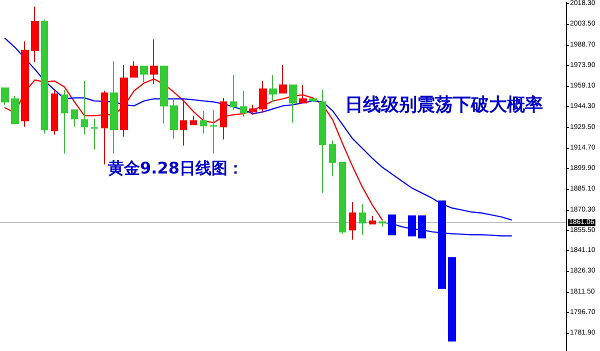 The image size is (600, 351). Describe the element at coordinates (175, 168) in the screenshot. I see `annotation: 黄金9.28日线图：` at that location.